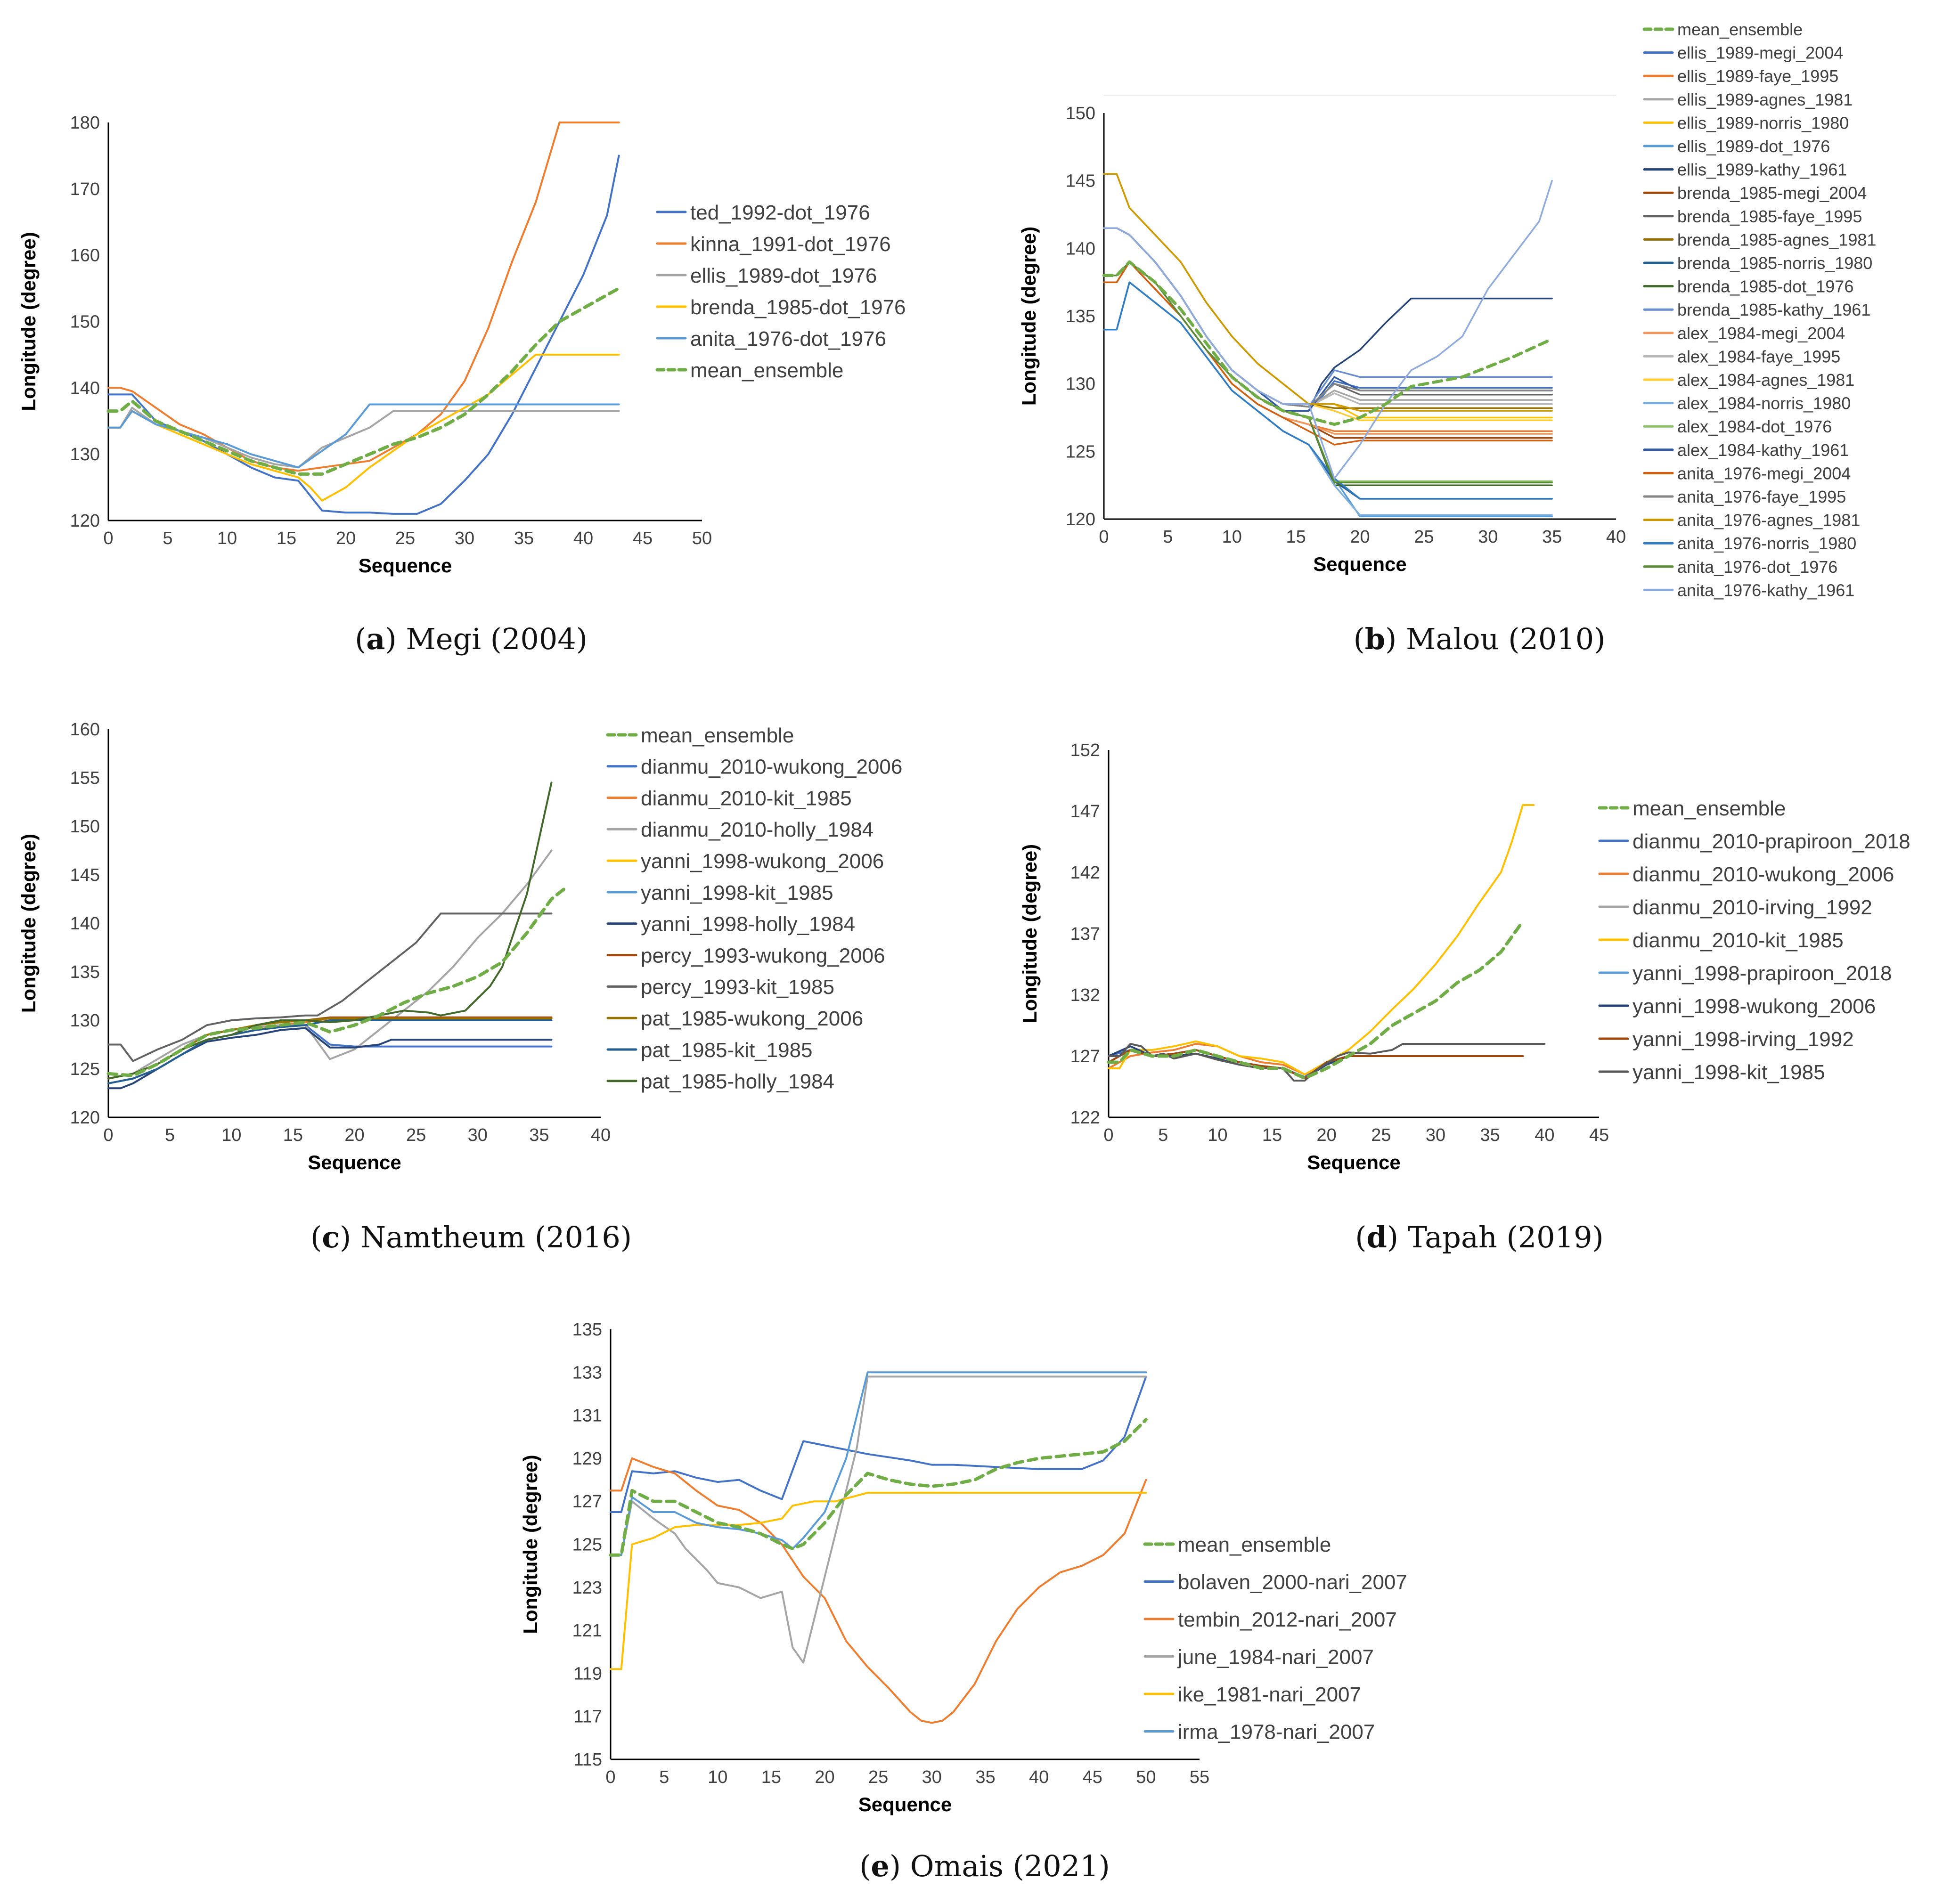 This screenshot has width=1951, height=1904. What do you see at coordinates (1276, 1656) in the screenshot?
I see `chart-e-legend-label: june_1984-nari_2007` at bounding box center [1276, 1656].